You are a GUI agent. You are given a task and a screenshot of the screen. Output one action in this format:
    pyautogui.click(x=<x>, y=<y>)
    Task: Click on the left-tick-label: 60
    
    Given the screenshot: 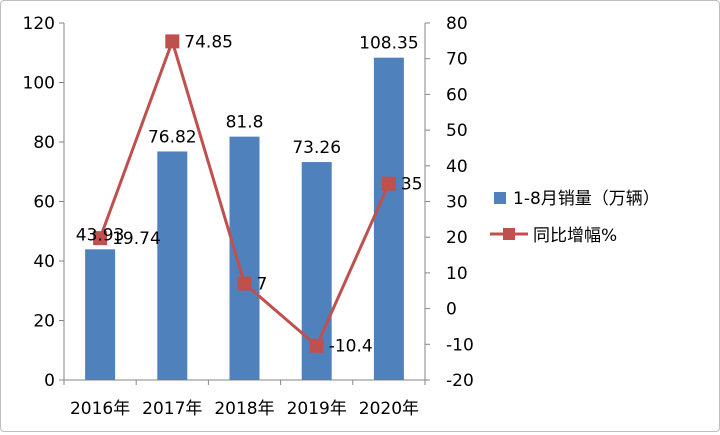 What is the action you would take?
    pyautogui.click(x=44, y=203)
    